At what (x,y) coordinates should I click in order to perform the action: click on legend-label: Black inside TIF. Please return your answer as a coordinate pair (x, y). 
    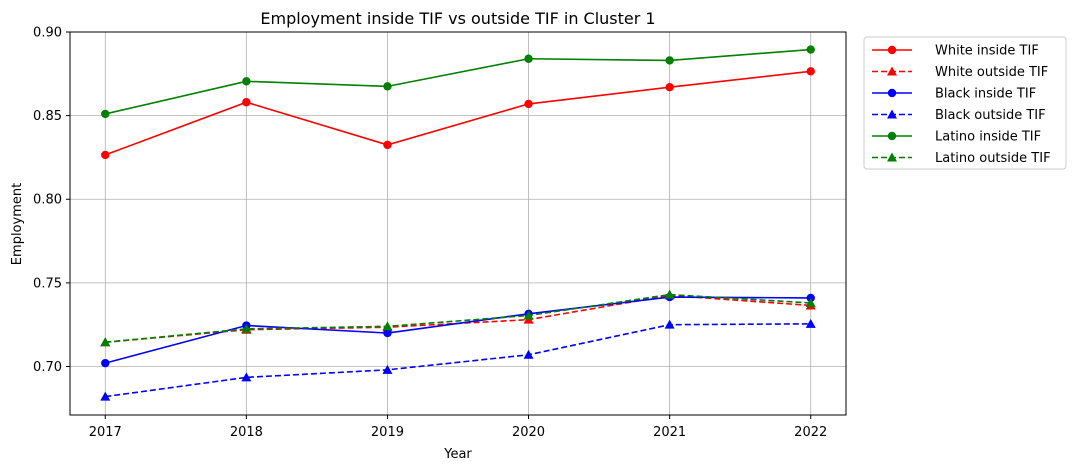
    Looking at the image, I should click on (985, 94).